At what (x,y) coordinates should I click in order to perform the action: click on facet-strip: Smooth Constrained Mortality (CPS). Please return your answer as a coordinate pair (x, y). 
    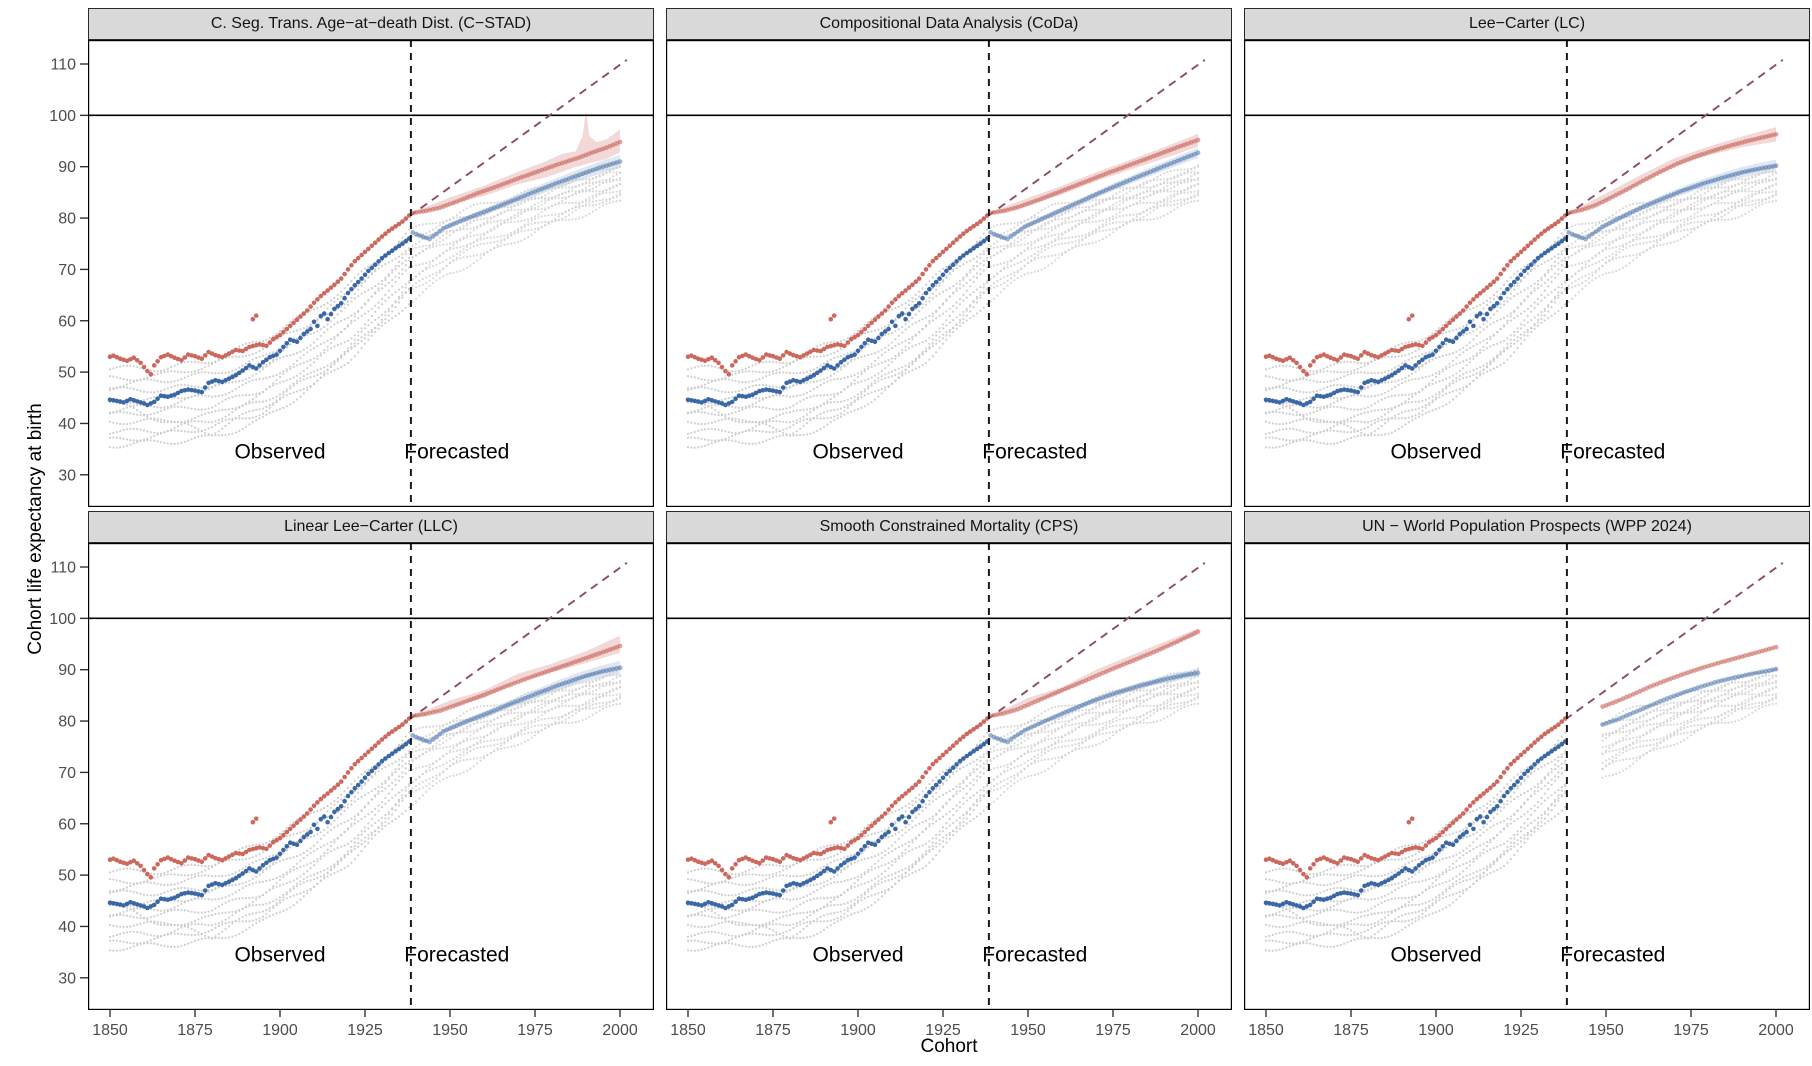
    Looking at the image, I should click on (949, 527).